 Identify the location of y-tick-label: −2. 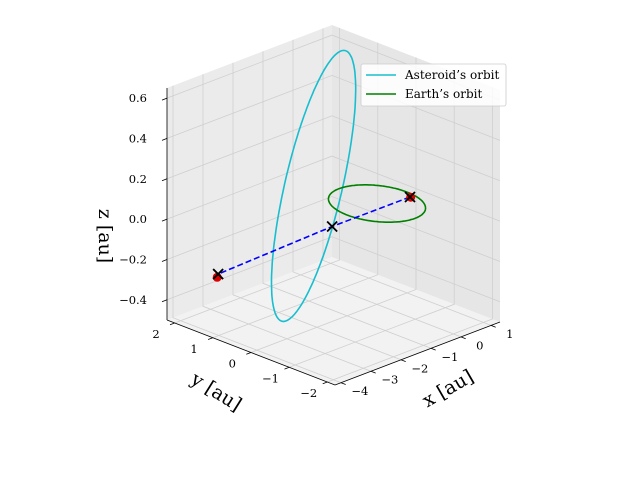
(308, 393).